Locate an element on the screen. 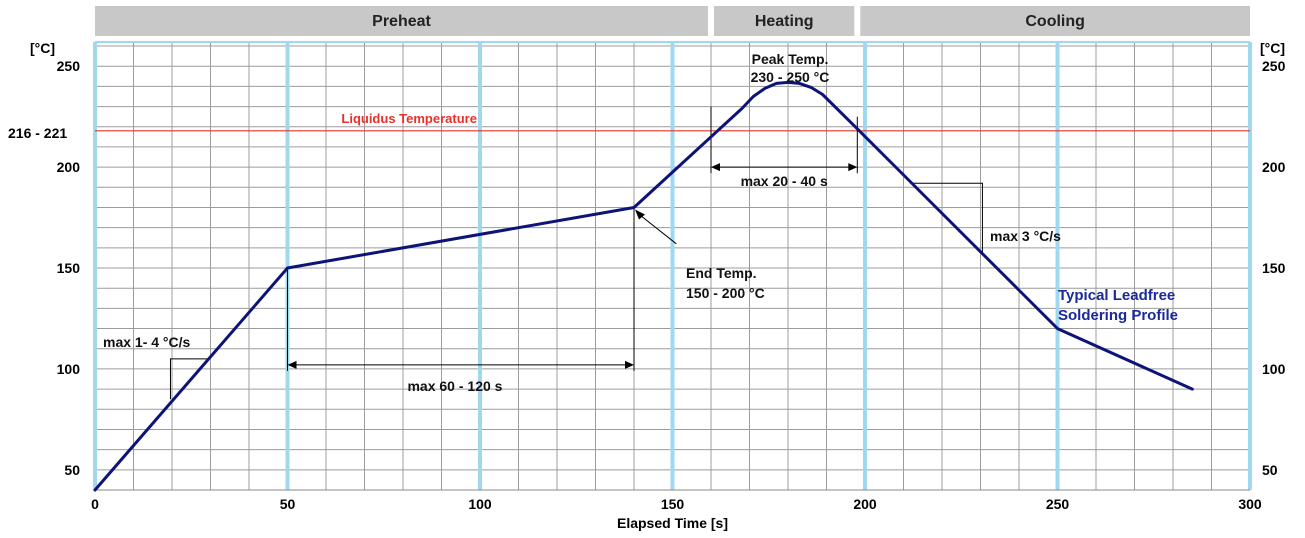  preheat-arrowhead-left is located at coordinates (292, 364).